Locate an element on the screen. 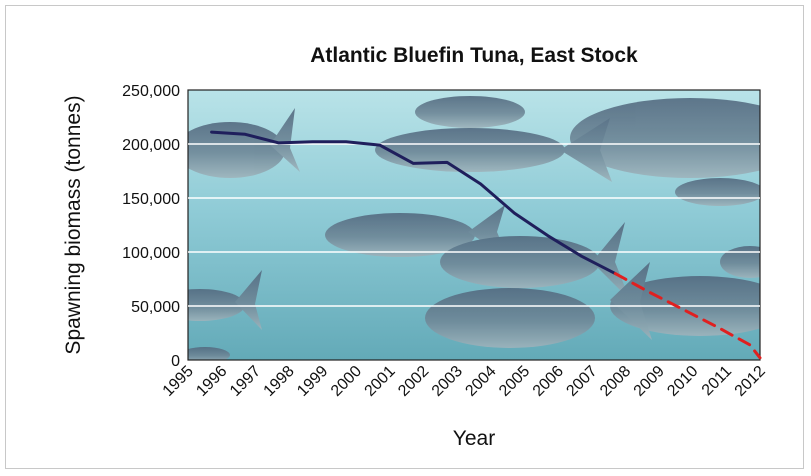 The image size is (811, 476). x-tick-label: 1998 is located at coordinates (279, 381).